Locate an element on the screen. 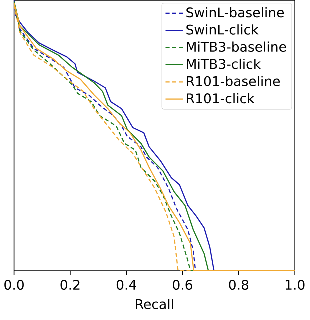  x-tick-label: 0.4 is located at coordinates (126, 285).